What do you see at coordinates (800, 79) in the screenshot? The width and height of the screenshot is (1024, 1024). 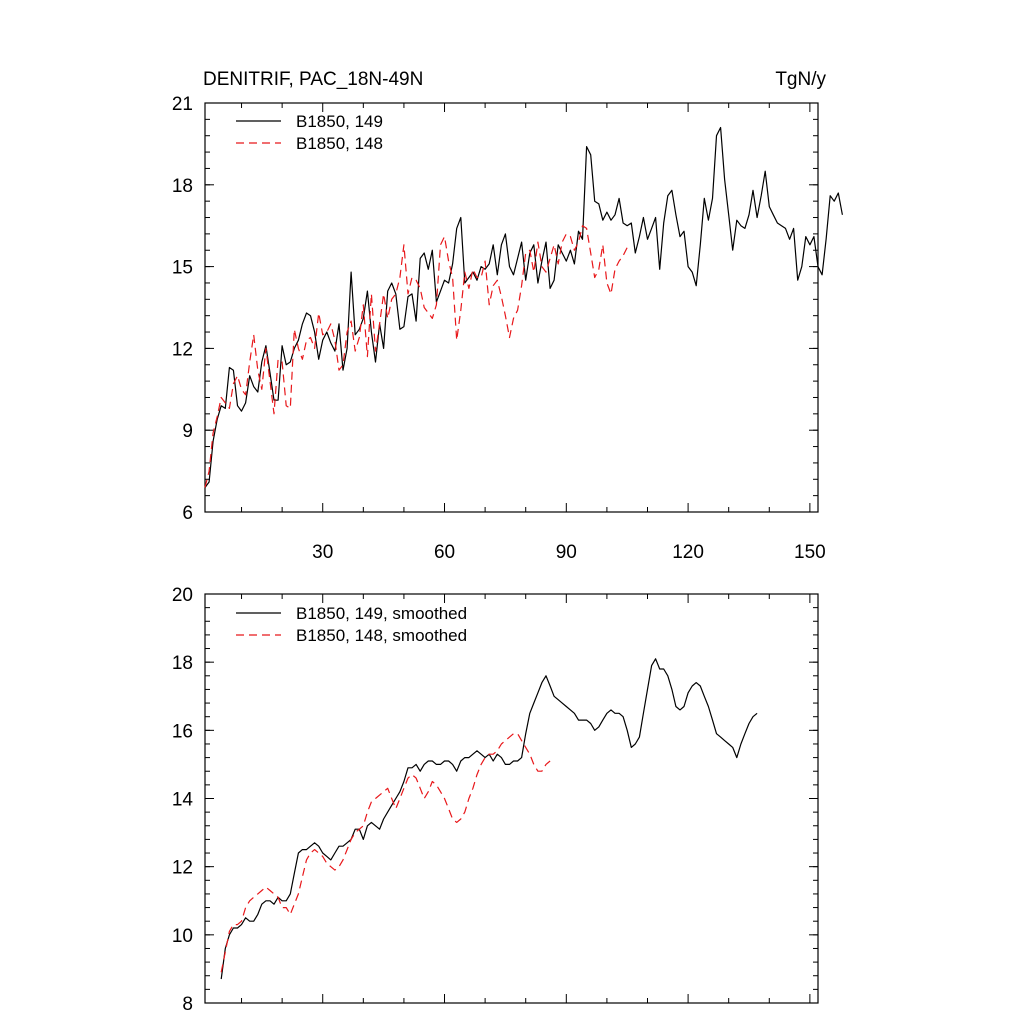 I see `units-label: TgN/y` at bounding box center [800, 79].